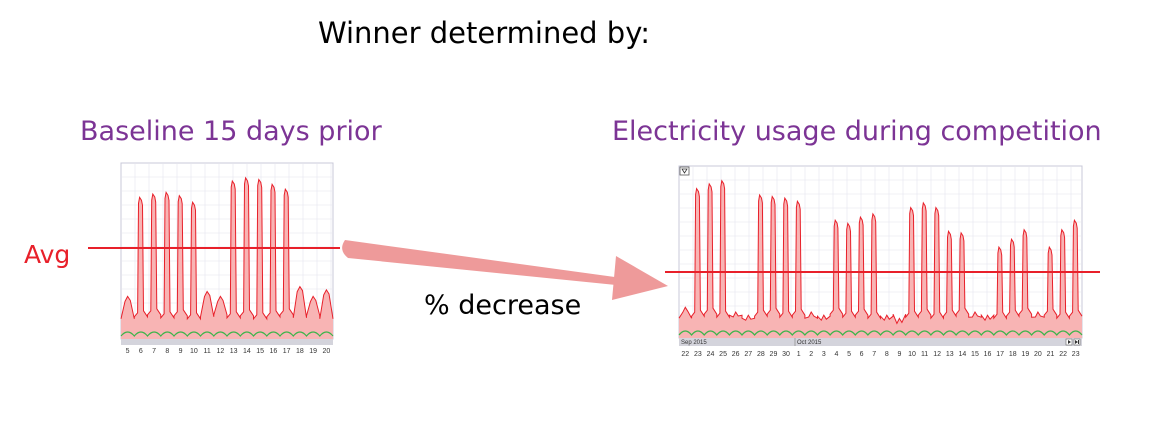 The height and width of the screenshot is (448, 1162). I want to click on usage-area, so click(227, 258).